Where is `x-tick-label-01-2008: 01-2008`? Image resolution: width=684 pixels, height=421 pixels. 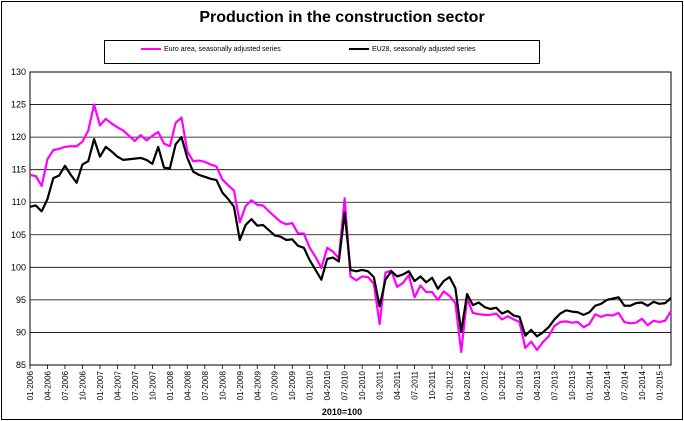 x-tick-label-01-2008: 01-2008 is located at coordinates (170, 385).